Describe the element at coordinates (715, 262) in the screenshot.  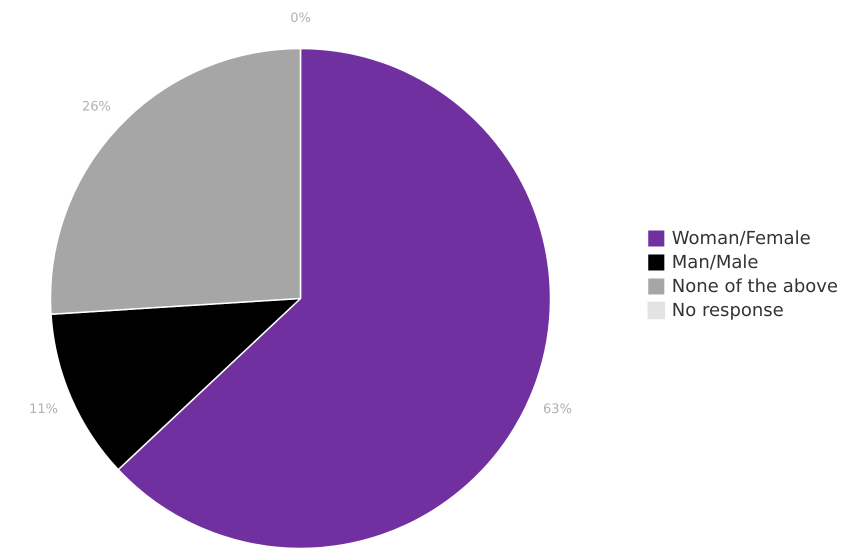
I see `legend-label: Man/Male` at that location.